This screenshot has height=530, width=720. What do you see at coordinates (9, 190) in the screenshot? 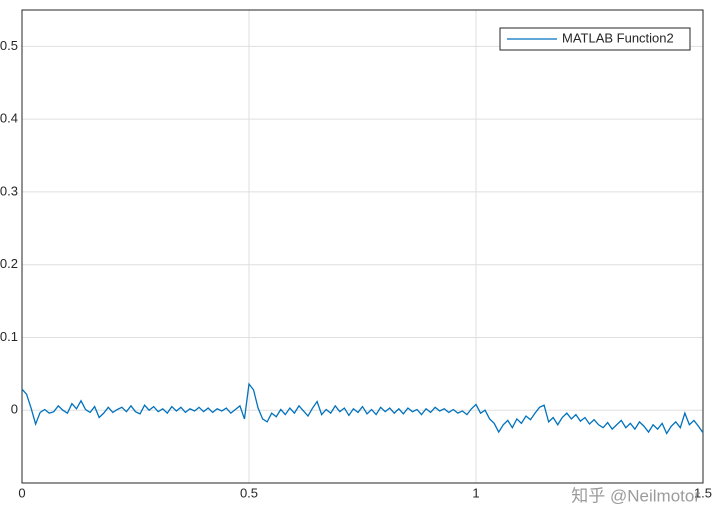
I see `y-tick-label: 0.3` at bounding box center [9, 190].